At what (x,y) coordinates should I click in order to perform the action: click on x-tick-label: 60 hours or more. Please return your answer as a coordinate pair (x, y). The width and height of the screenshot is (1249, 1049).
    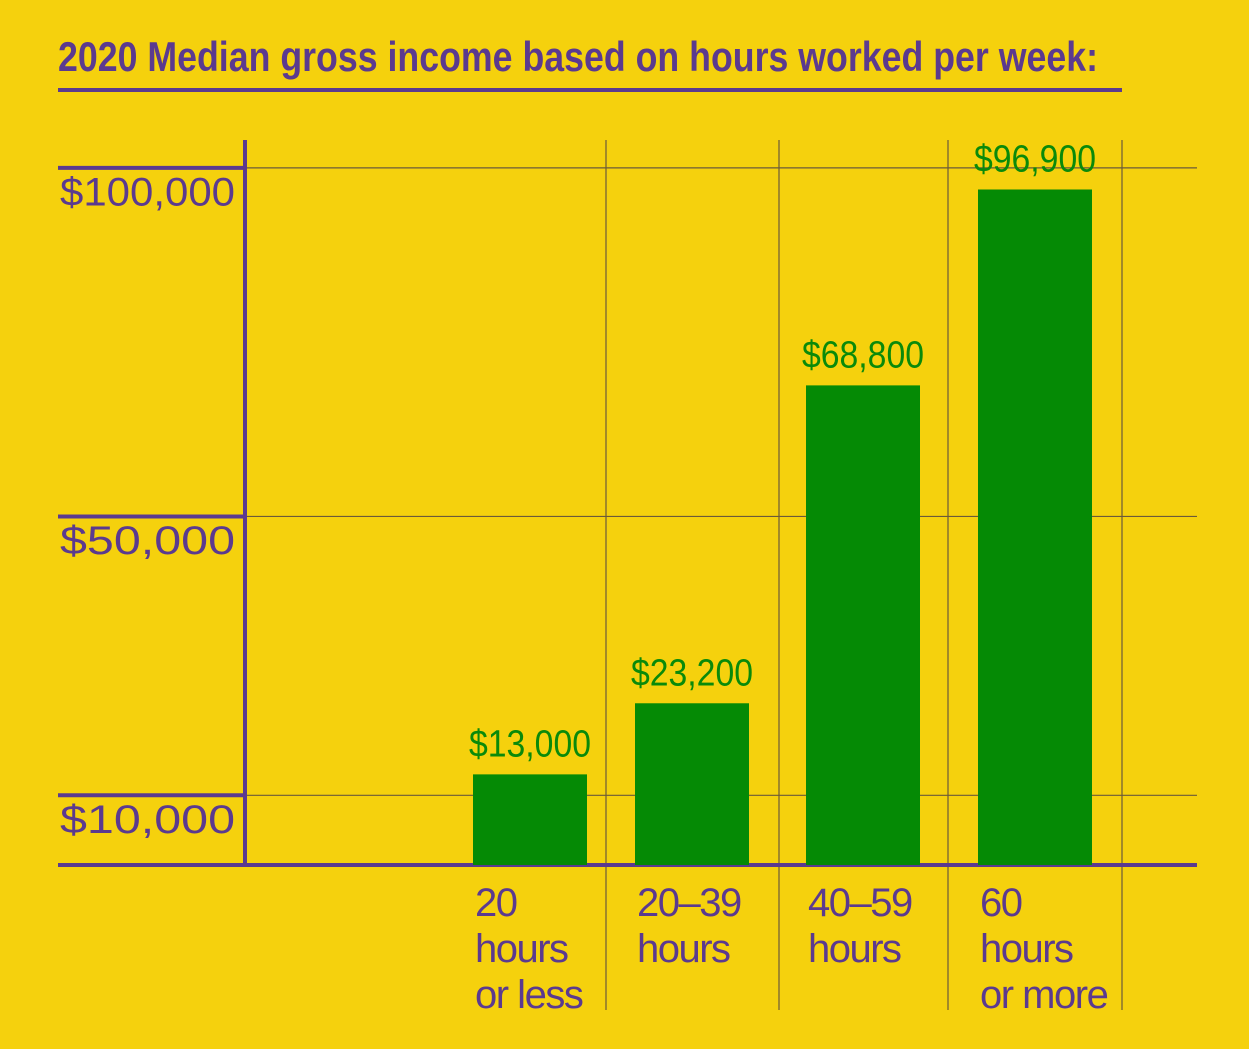
    Looking at the image, I should click on (1044, 949).